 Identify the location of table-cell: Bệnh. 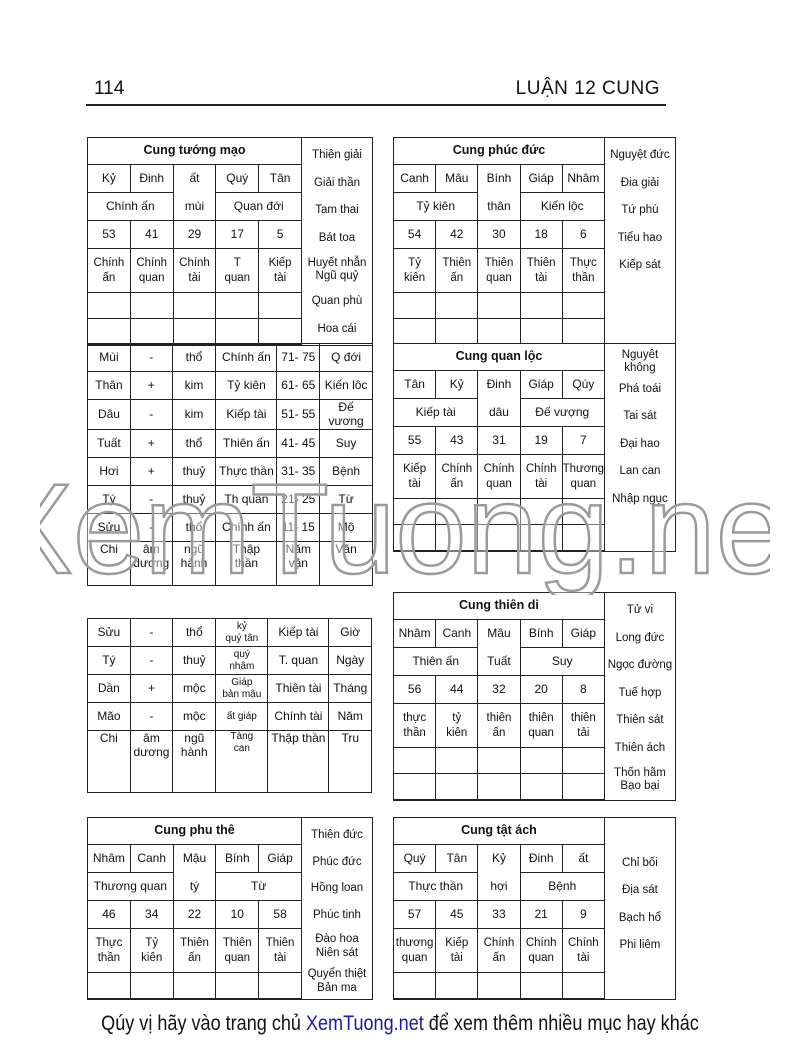
(346, 471).